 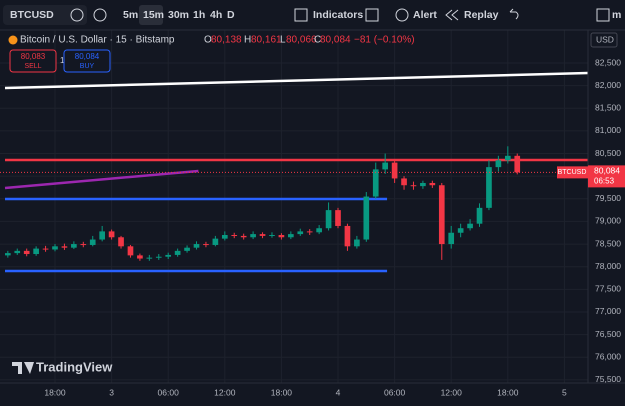 What do you see at coordinates (153, 15) in the screenshot?
I see `interval: 15m` at bounding box center [153, 15].